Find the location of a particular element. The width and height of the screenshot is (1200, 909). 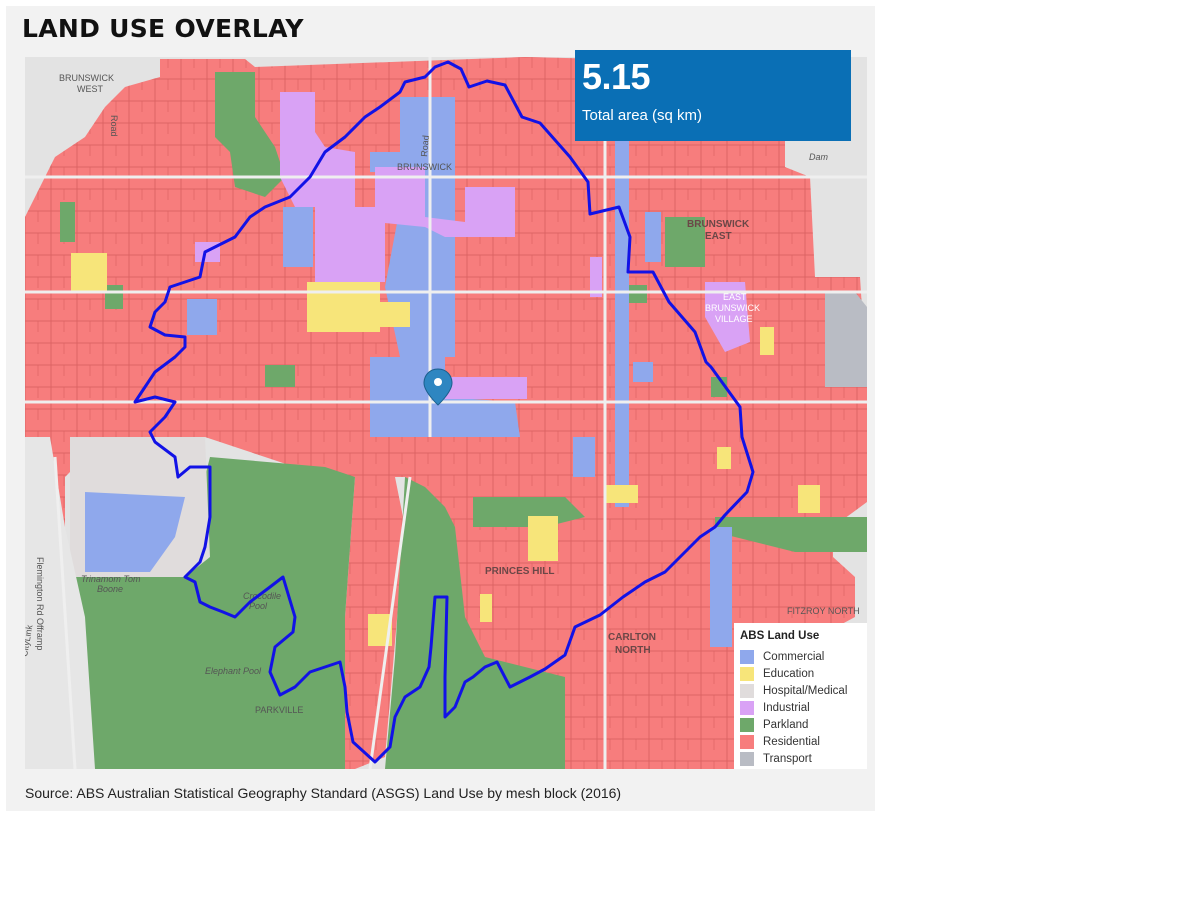

label-crocodile-pool-1: Crocodile is located at coordinates (262, 596).